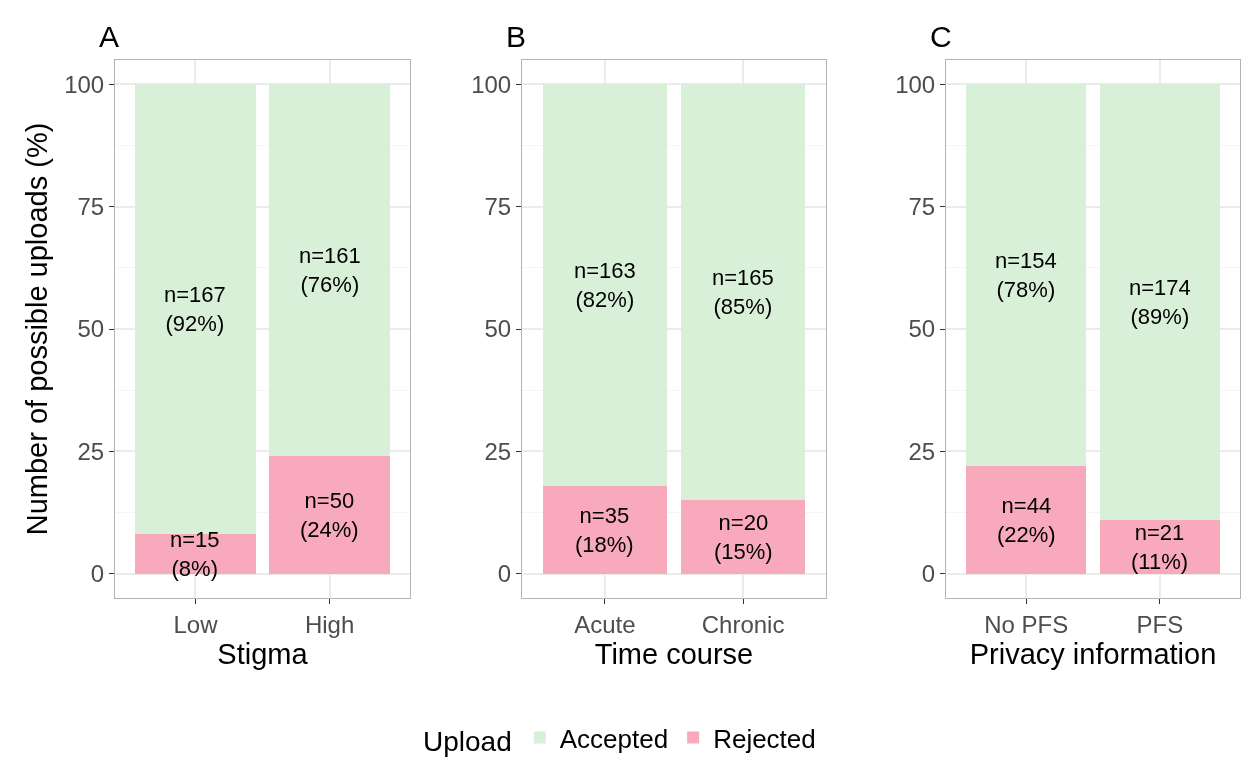 The width and height of the screenshot is (1242, 765). I want to click on x-tick-label: Acute, so click(605, 624).